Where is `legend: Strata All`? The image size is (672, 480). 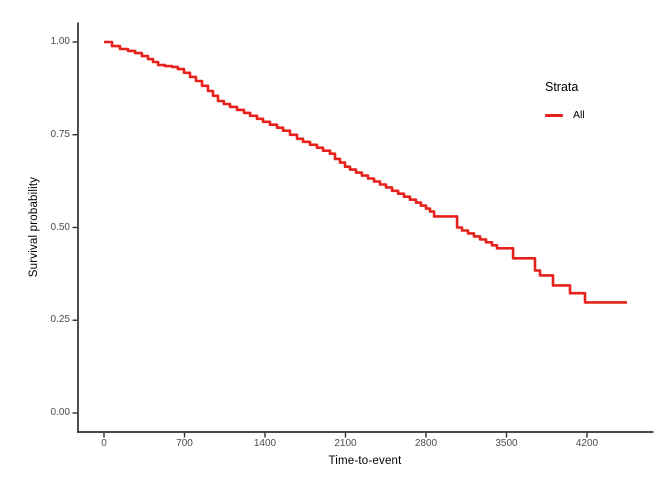
legend: Strata All is located at coordinates (565, 100).